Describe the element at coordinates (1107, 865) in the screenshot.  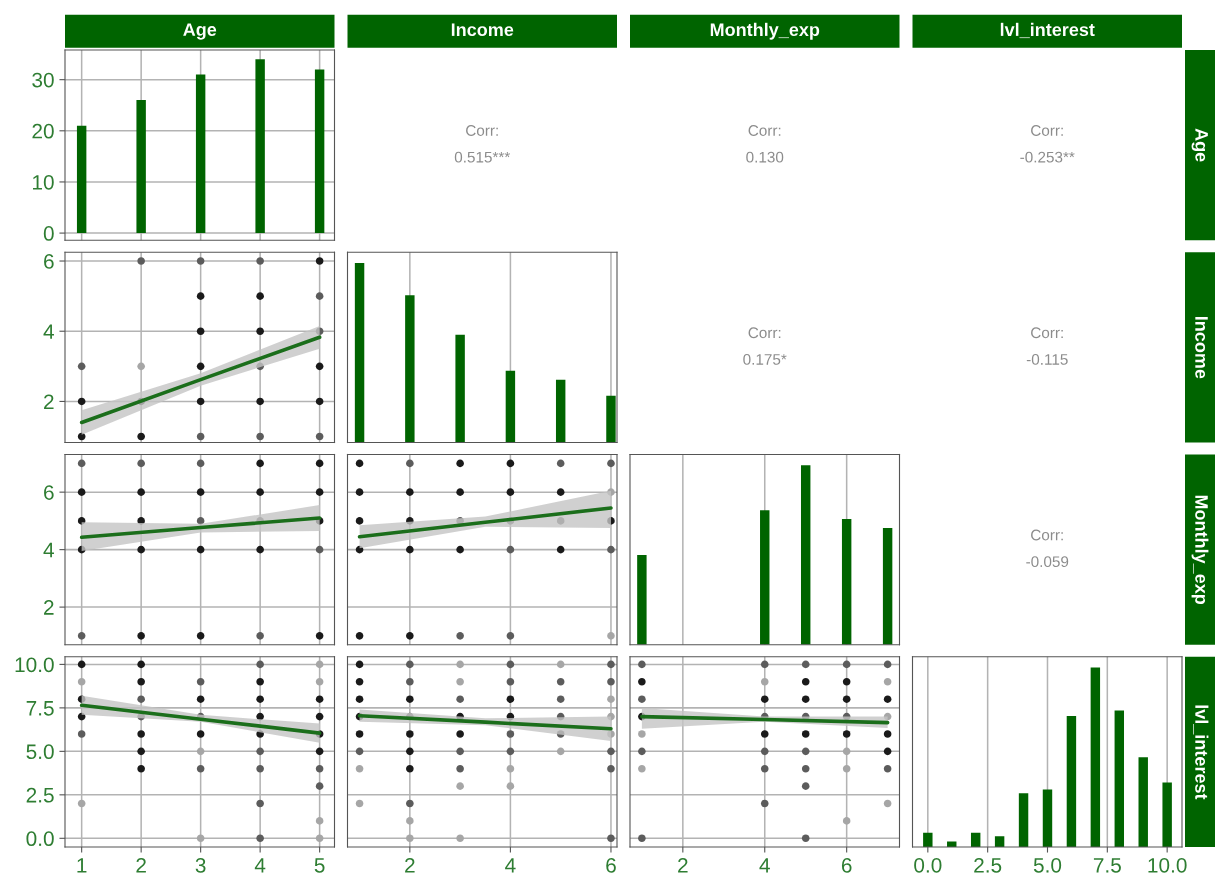
I see `x-tick-label: 7.5` at that location.